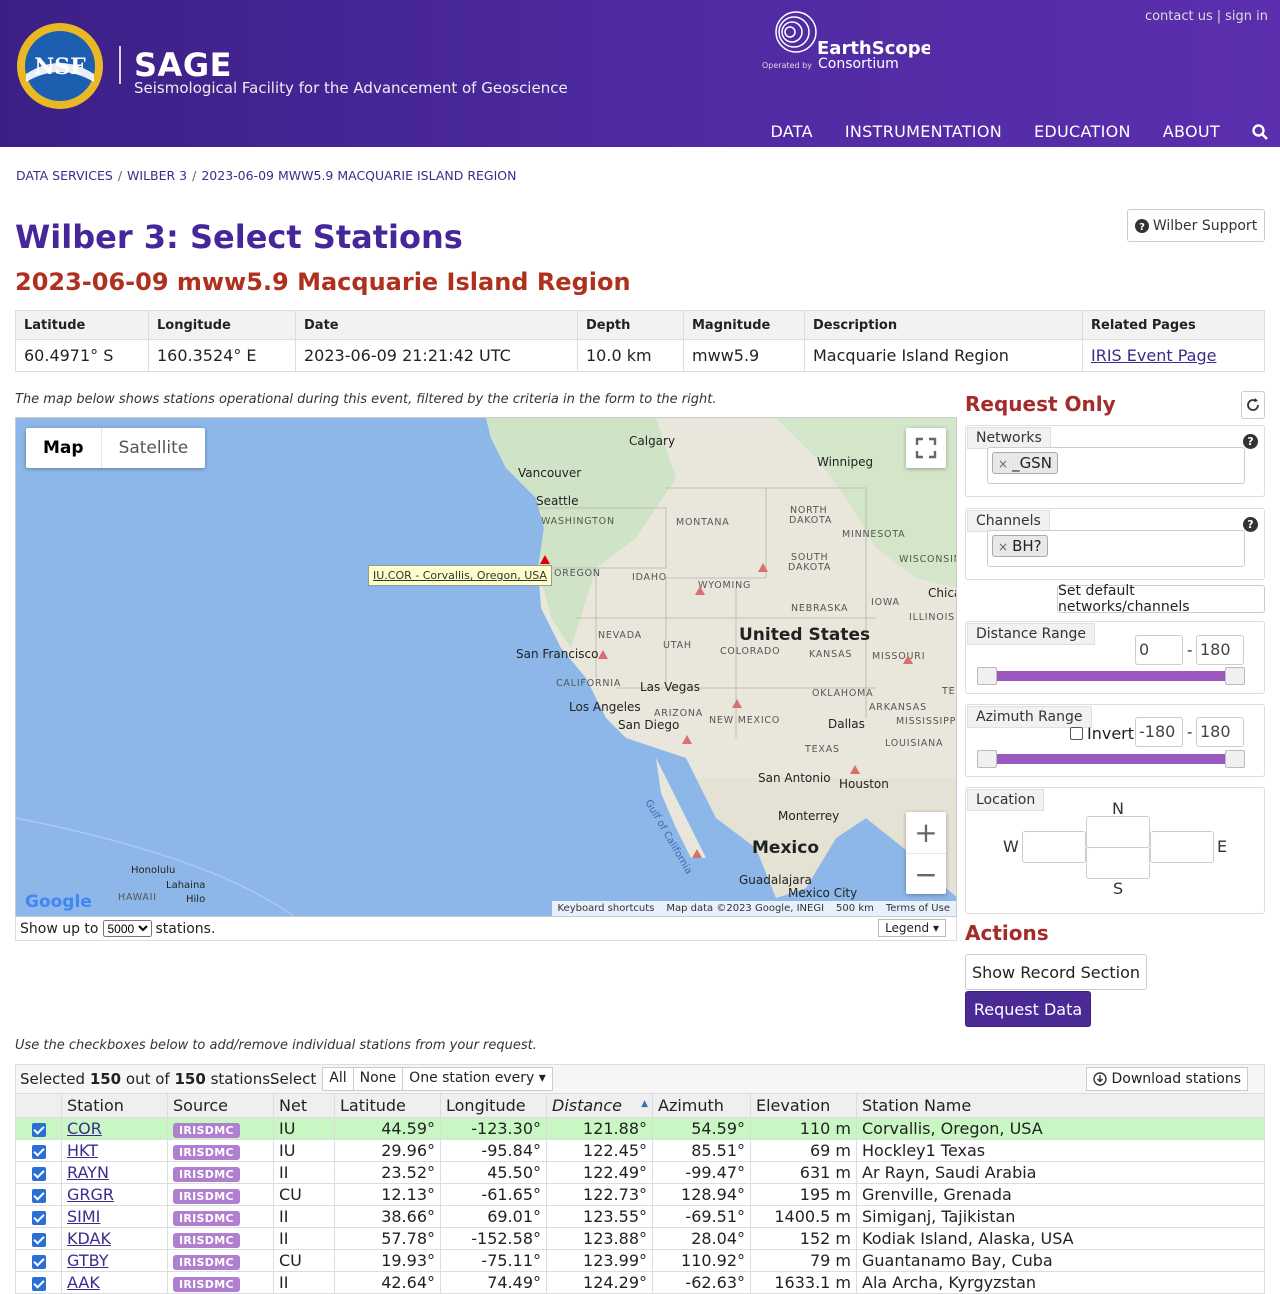 The image size is (1280, 1294). What do you see at coordinates (1111, 759) in the screenshot?
I see `azimuth-slider` at bounding box center [1111, 759].